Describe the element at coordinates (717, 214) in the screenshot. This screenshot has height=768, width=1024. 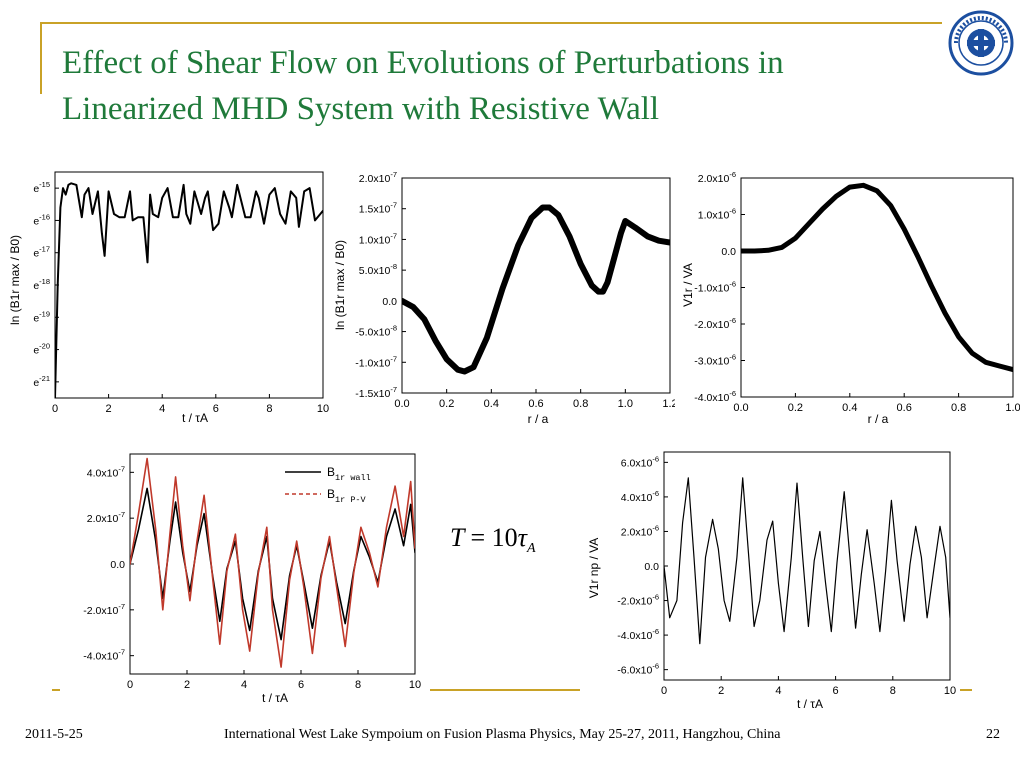
I see `y-tick-label: 1.0x10⁻⁶` at that location.